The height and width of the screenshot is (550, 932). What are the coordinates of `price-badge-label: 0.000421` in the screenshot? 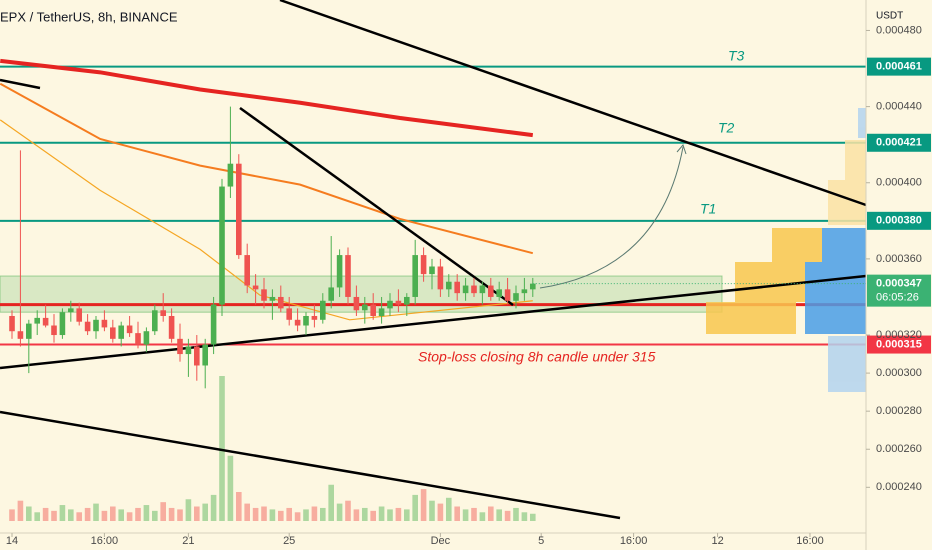 It's located at (899, 143).